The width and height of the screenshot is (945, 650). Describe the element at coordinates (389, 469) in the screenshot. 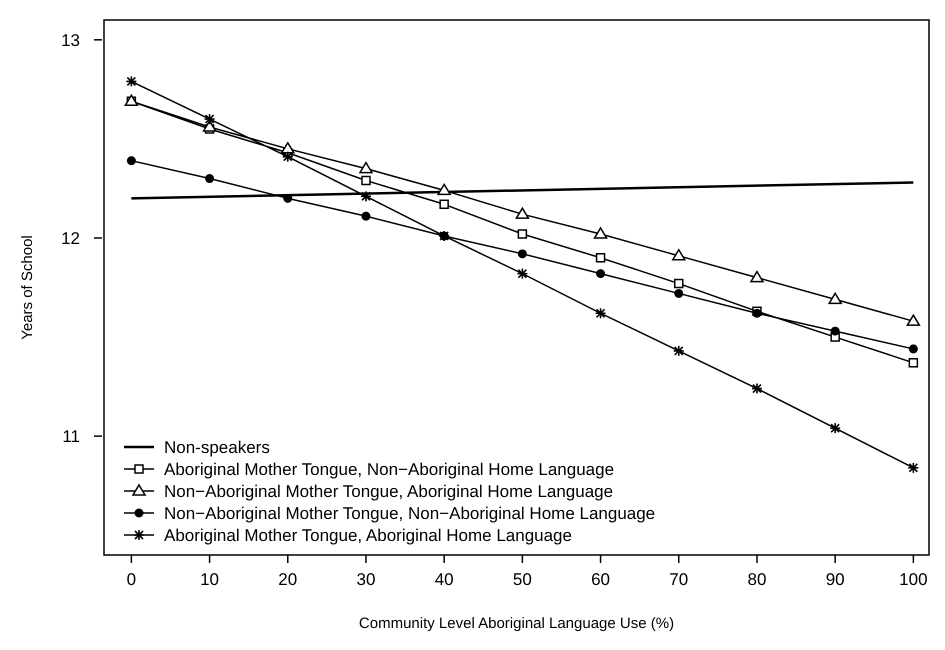

I see `legend-label: Aboriginal Mother Tongue, Non−Aboriginal Home Language` at that location.